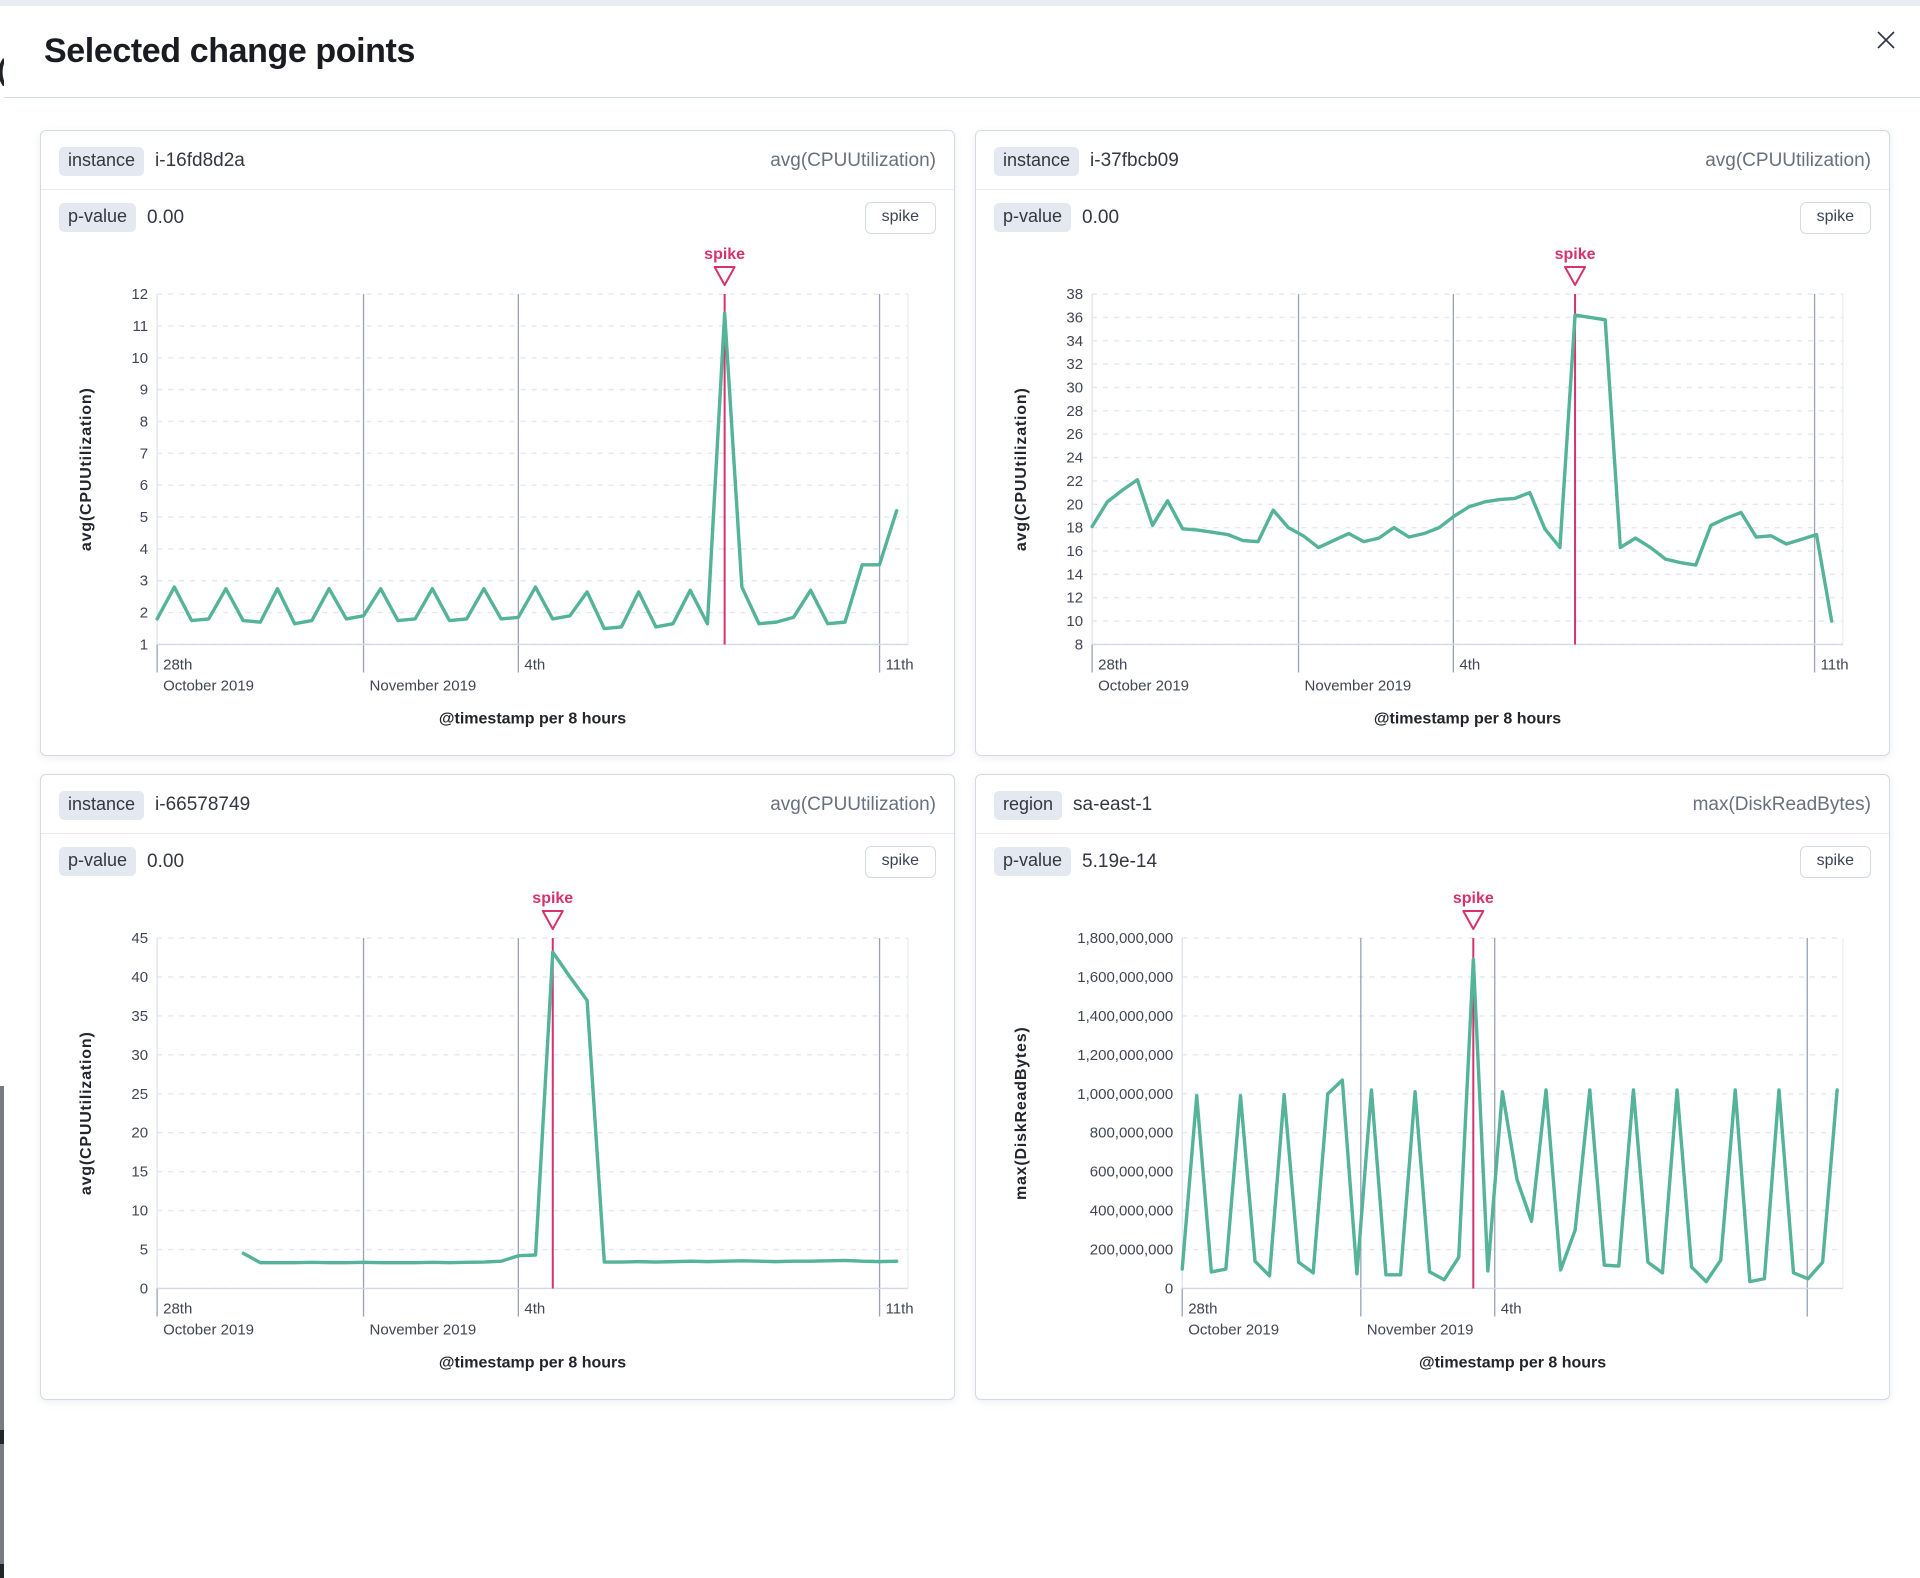 The height and width of the screenshot is (1578, 1920). What do you see at coordinates (1074, 294) in the screenshot?
I see `svg-text: 38` at bounding box center [1074, 294].